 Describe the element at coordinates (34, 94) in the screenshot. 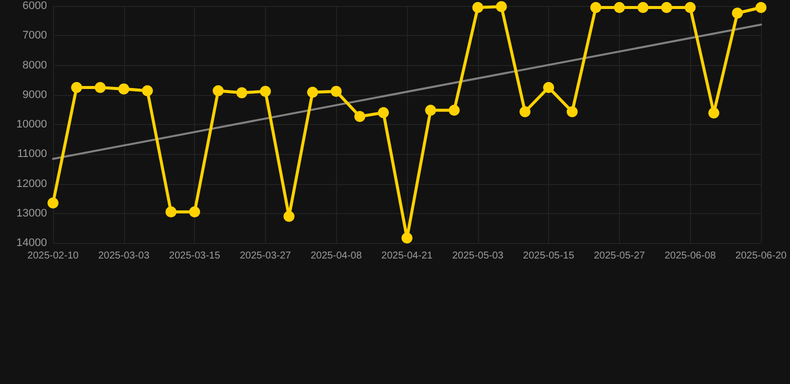

I see `y-tick-label: 9000` at that location.